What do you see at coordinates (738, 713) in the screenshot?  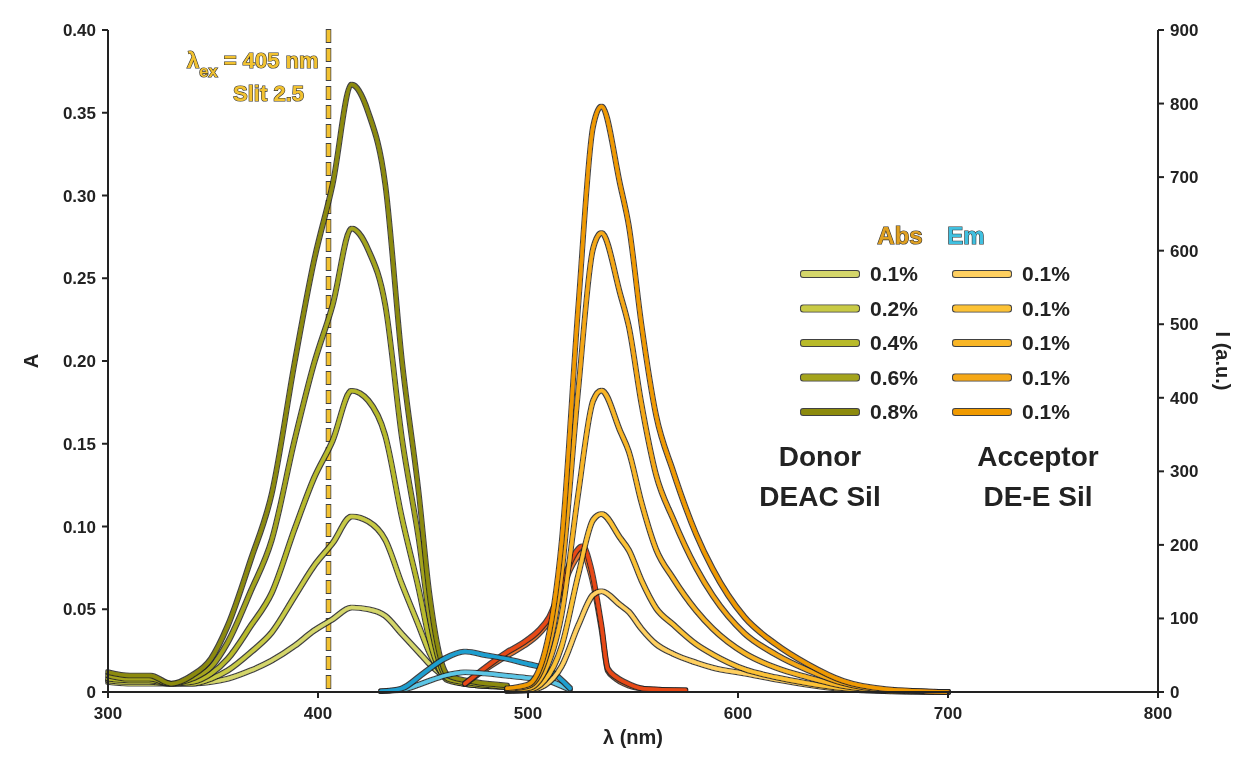 I see `x-tick-label: 600` at bounding box center [738, 713].